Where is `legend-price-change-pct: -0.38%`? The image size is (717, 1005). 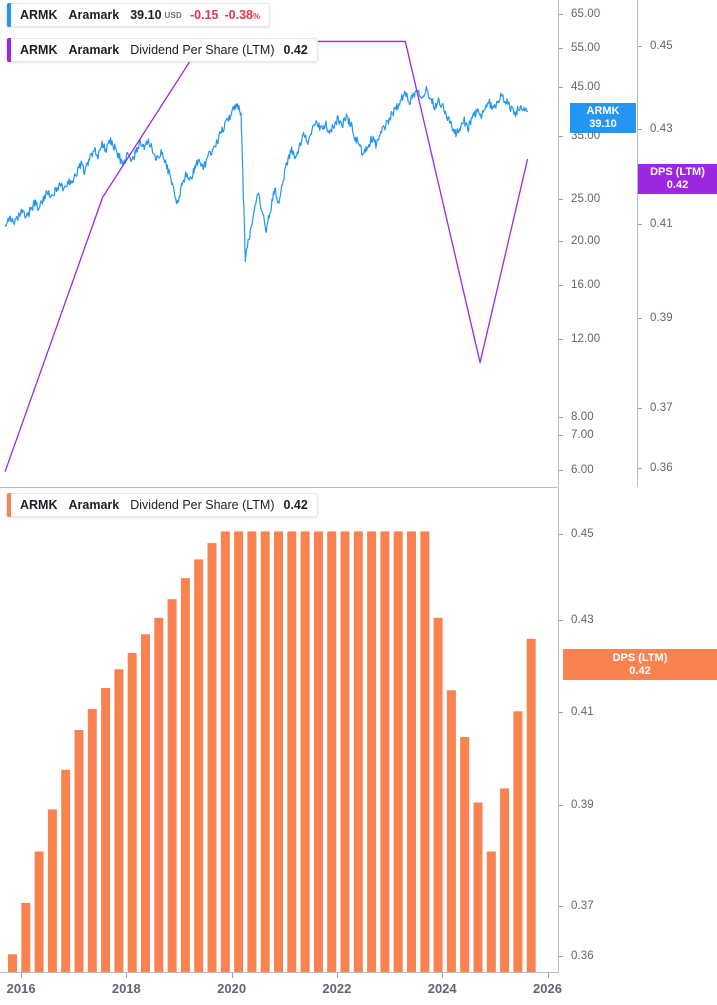
legend-price-change-pct: -0.38% is located at coordinates (242, 15).